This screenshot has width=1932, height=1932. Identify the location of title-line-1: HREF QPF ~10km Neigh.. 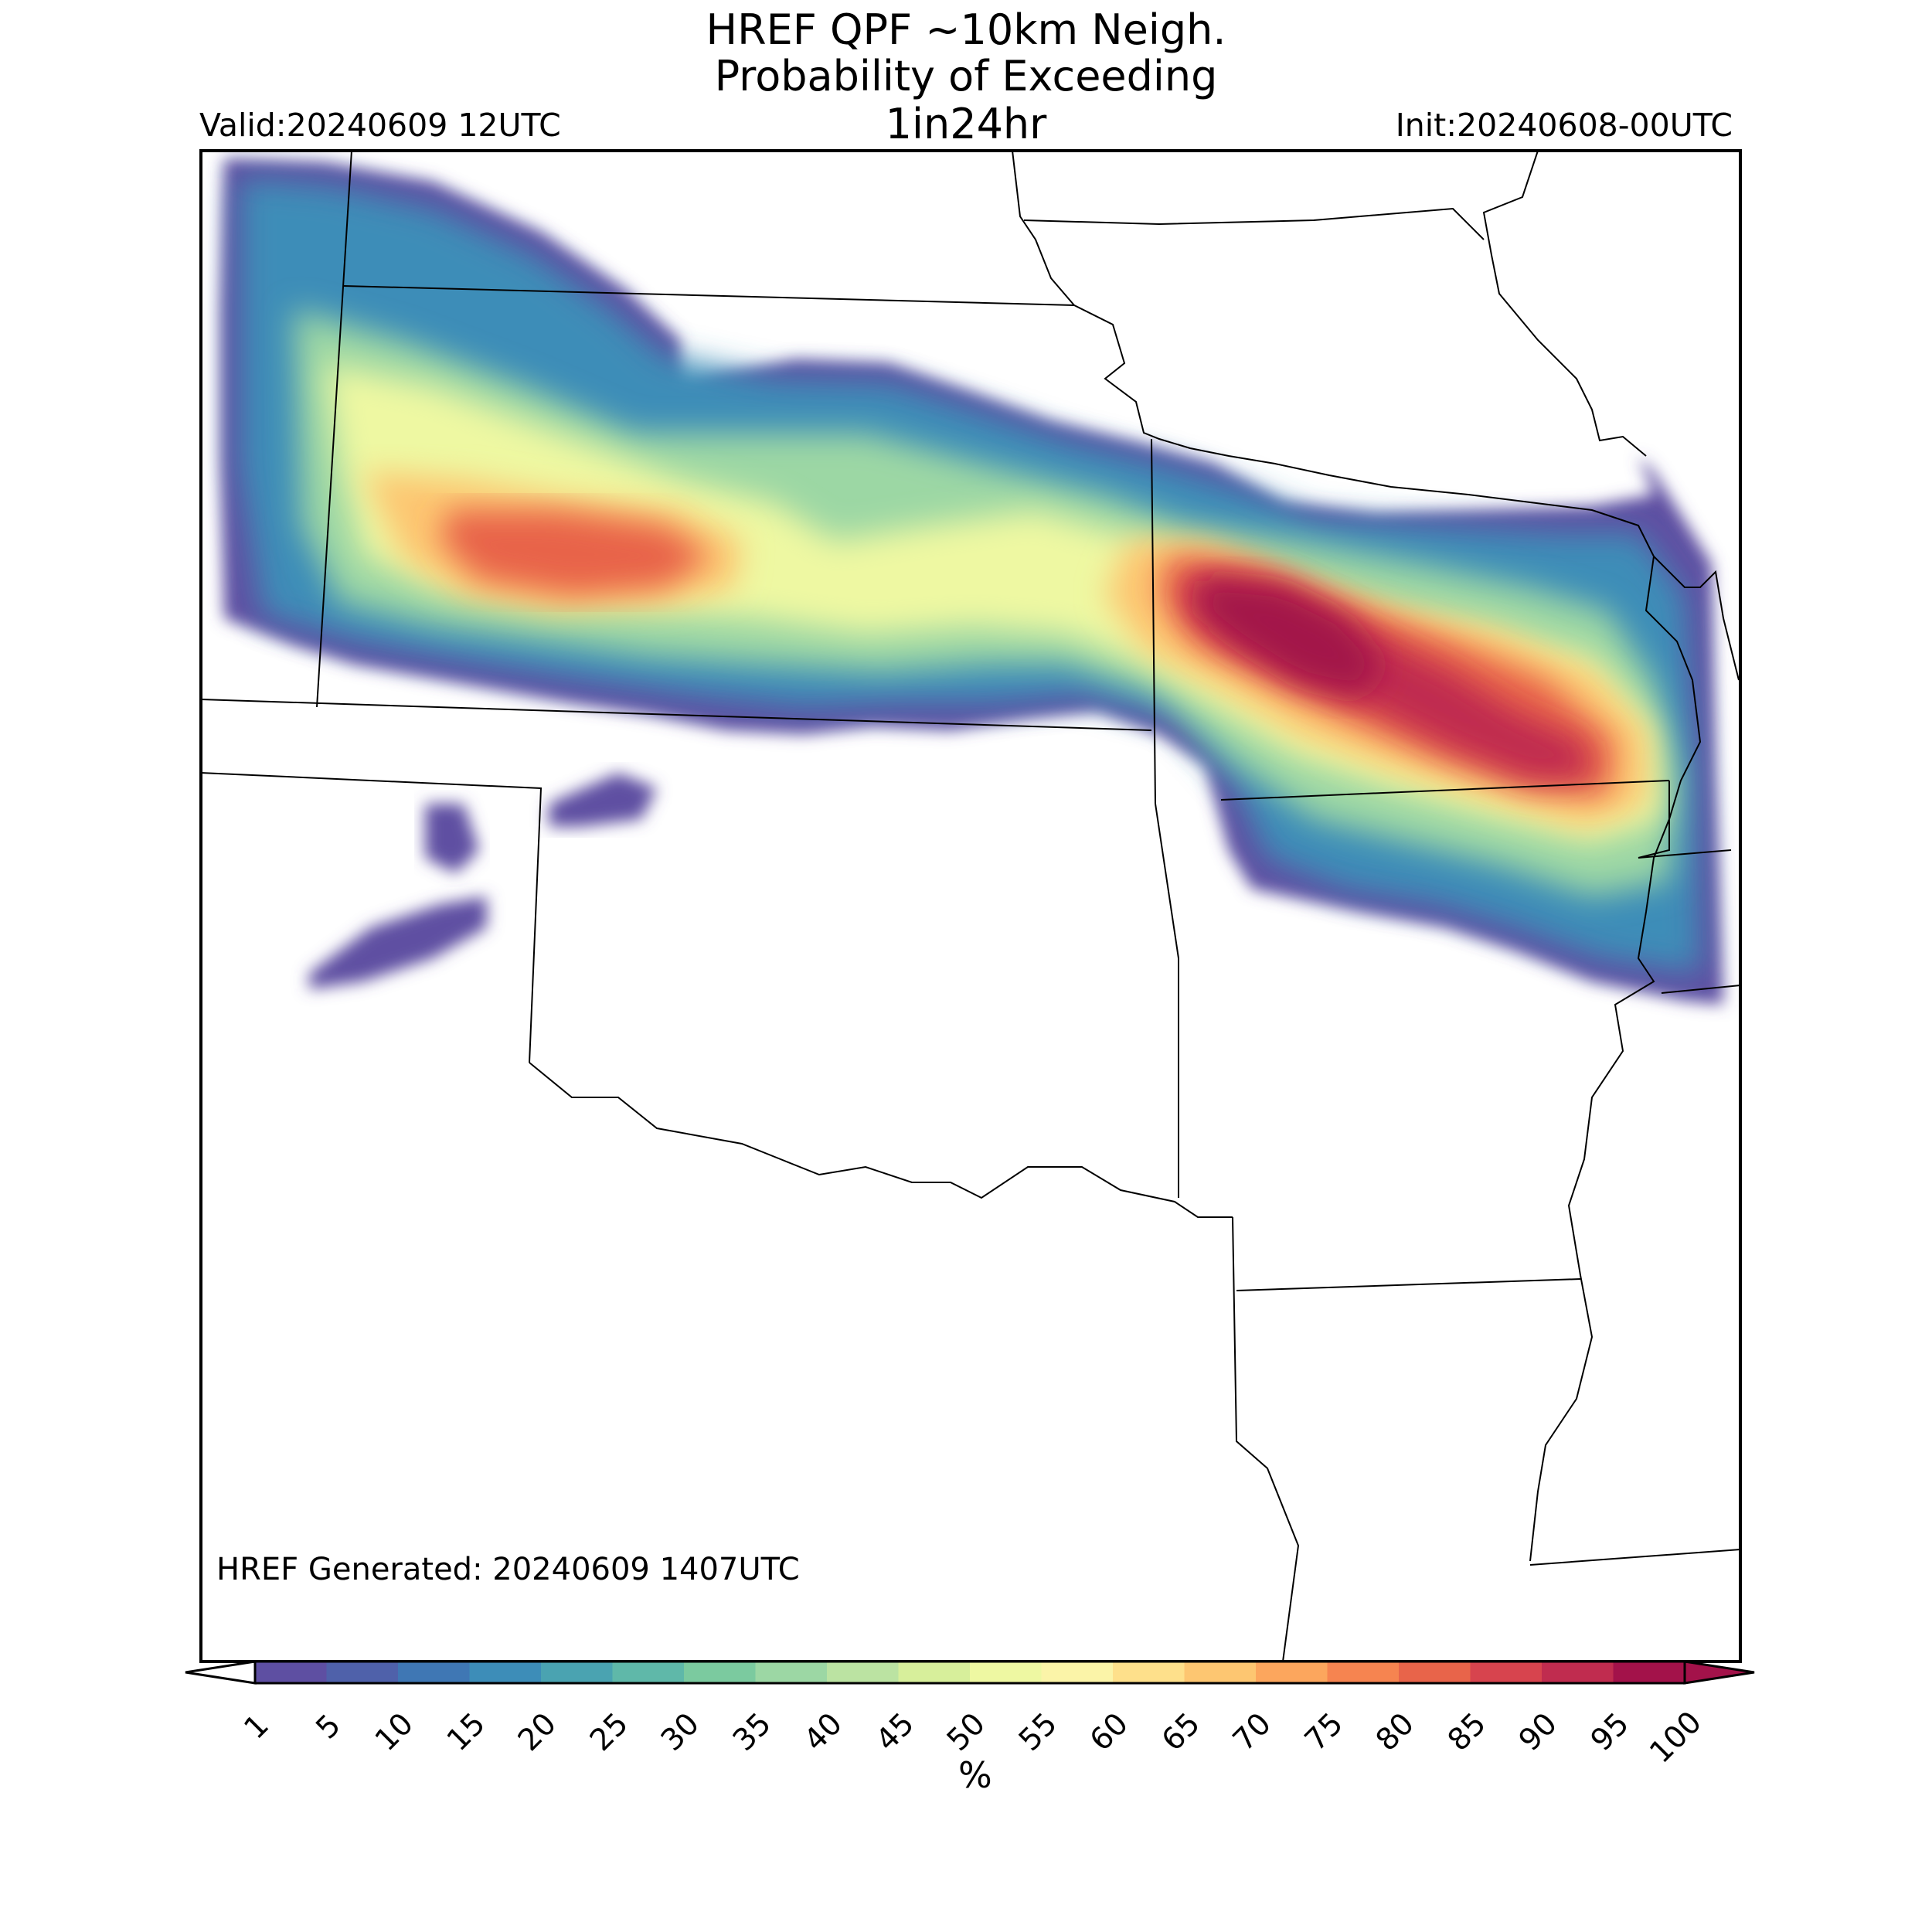
(966, 29).